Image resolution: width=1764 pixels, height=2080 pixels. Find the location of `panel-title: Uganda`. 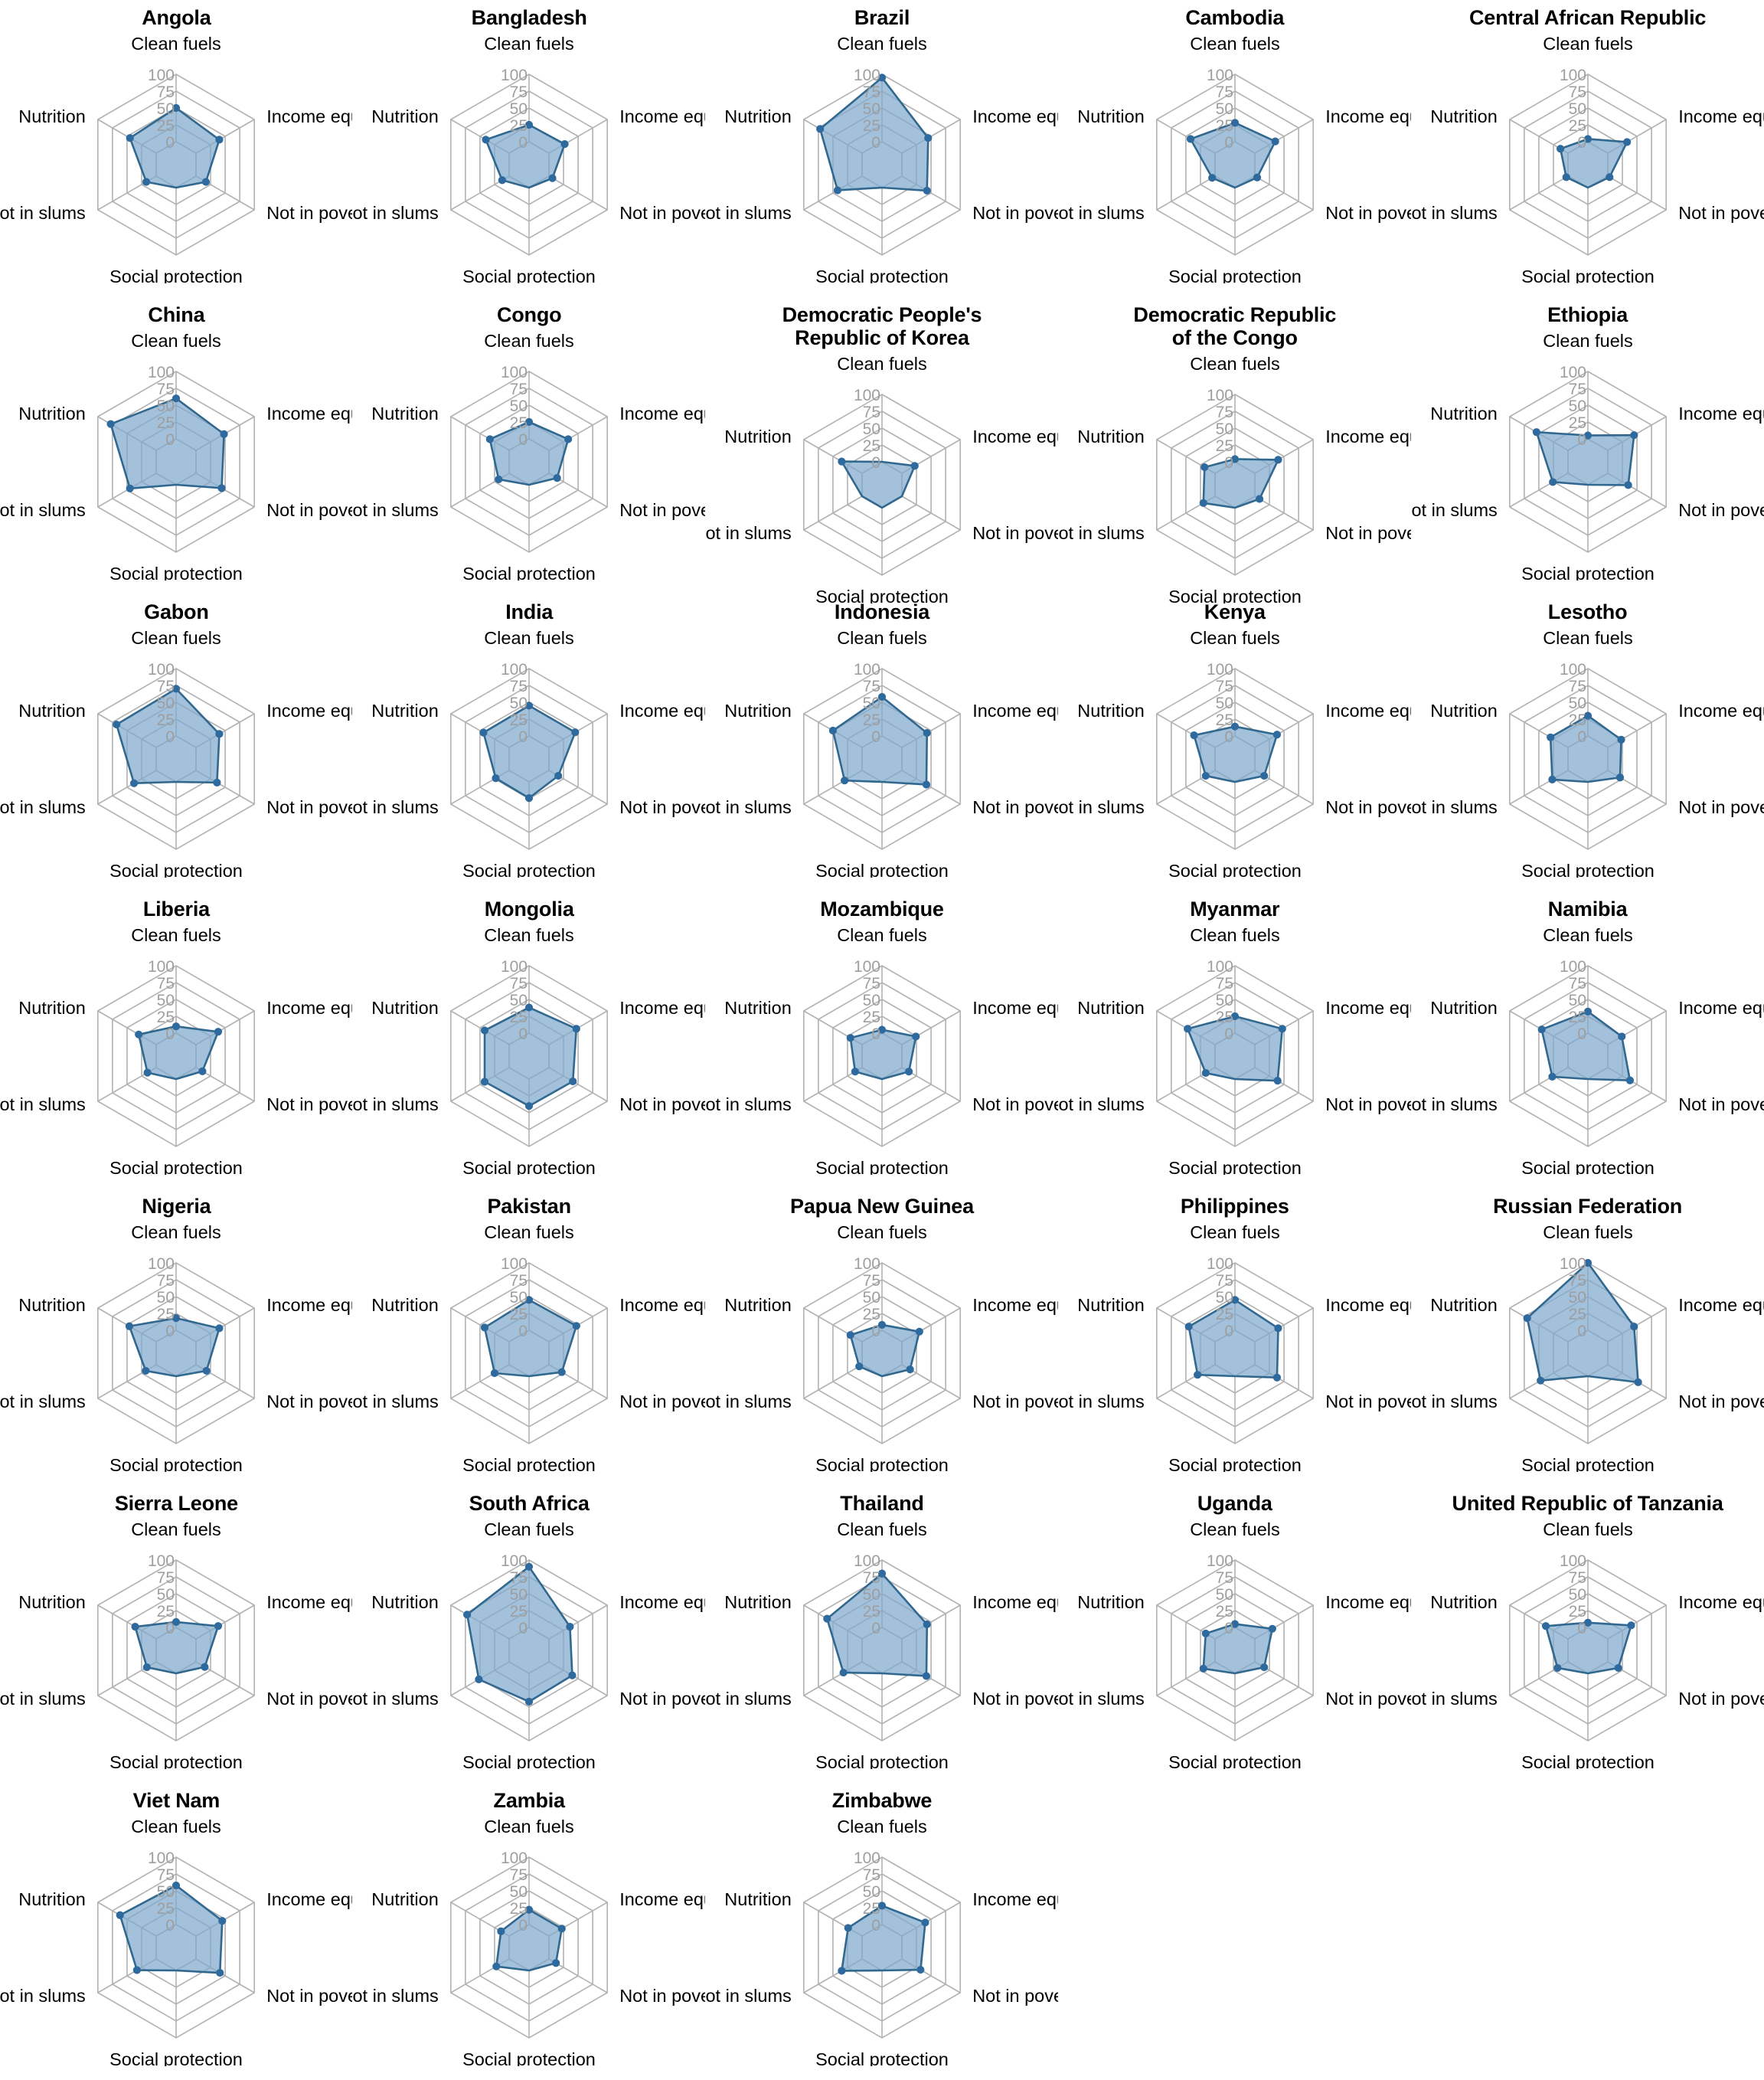

panel-title: Uganda is located at coordinates (1234, 1503).